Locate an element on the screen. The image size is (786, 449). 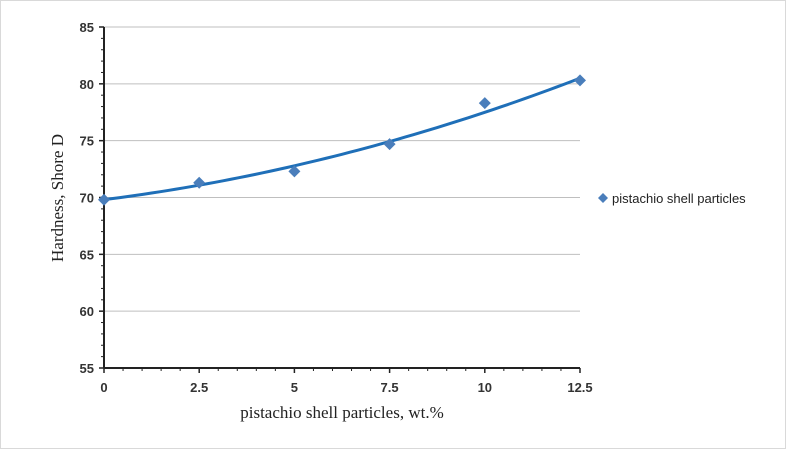
x-tick-label: 5 is located at coordinates (294, 387).